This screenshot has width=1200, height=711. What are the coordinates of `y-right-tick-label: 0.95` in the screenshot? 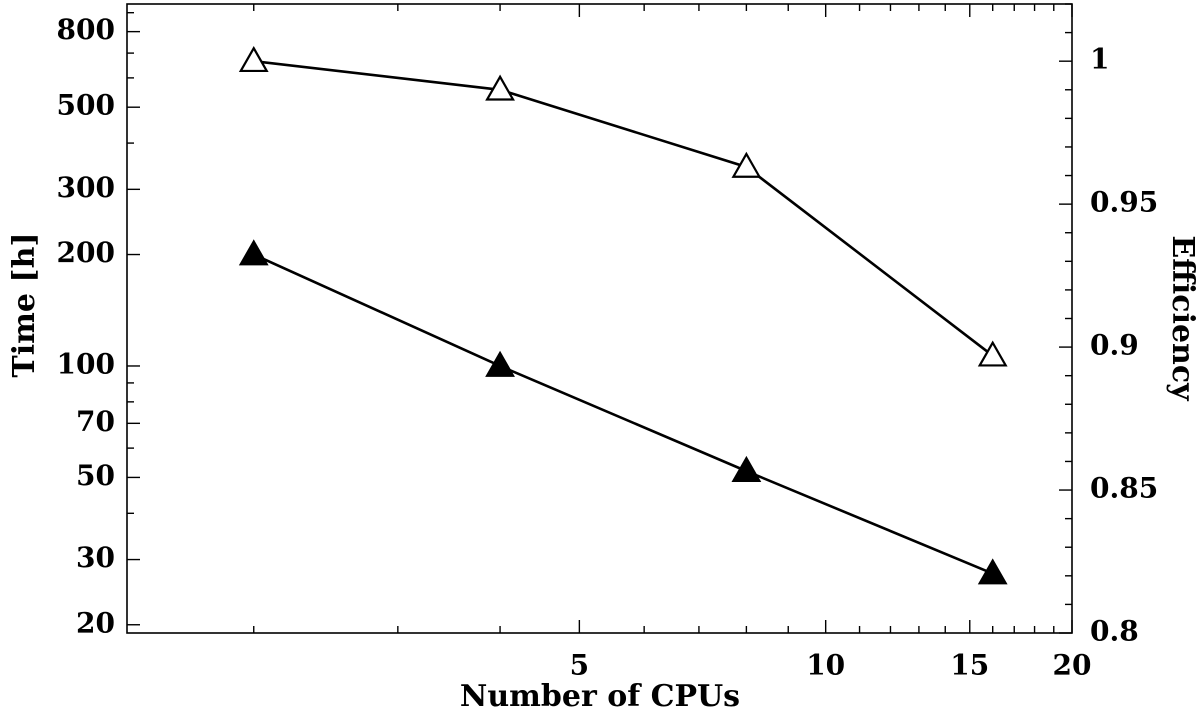 It's located at (1124, 202).